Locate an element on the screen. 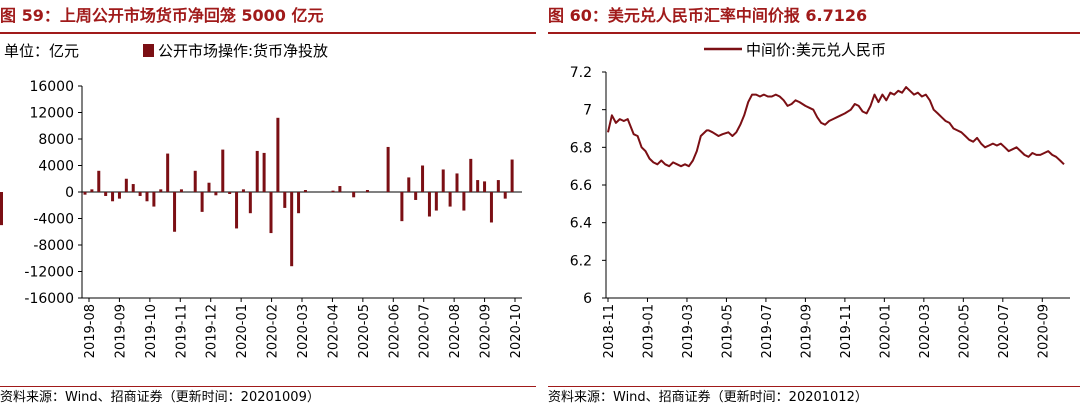 This screenshot has height=408, width=1080. left-x-tick-label: 2020-09 is located at coordinates (486, 331).